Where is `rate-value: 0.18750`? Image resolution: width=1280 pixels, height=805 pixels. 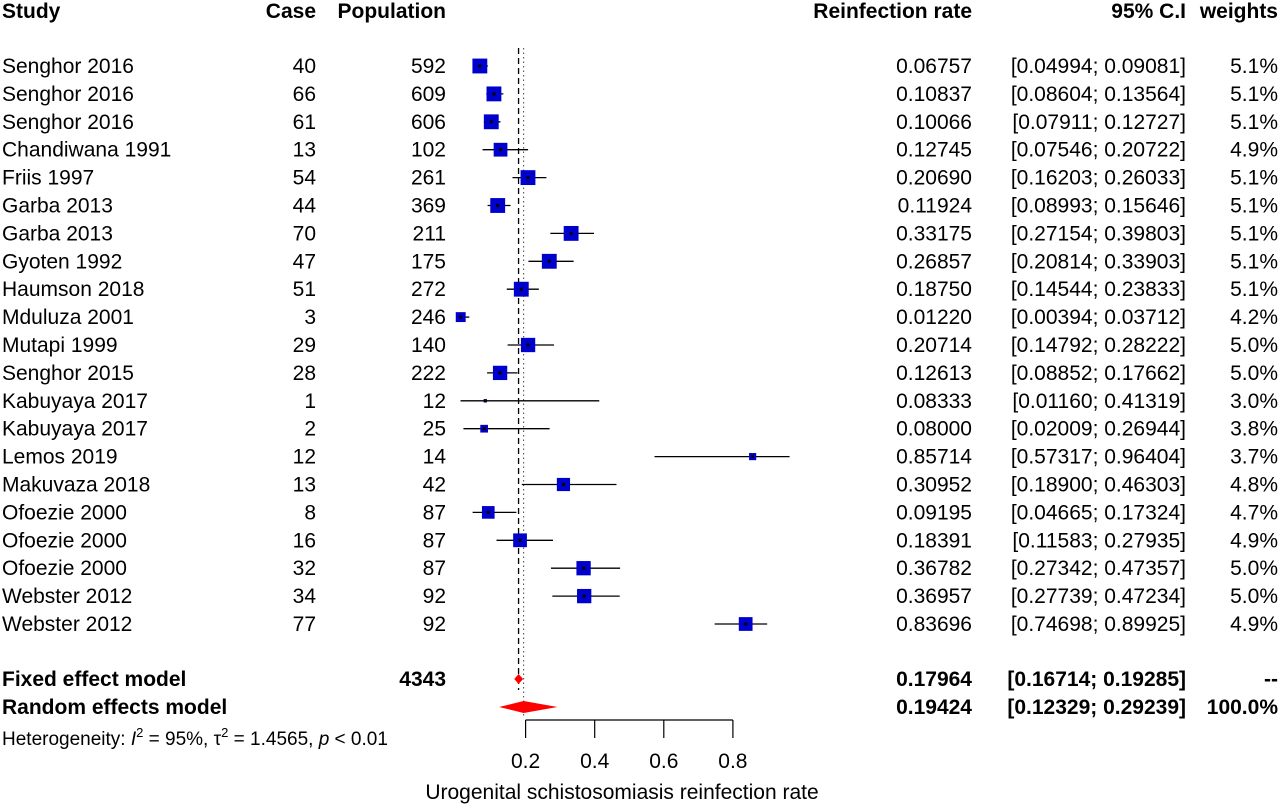
rate-value: 0.18750 is located at coordinates (934, 289).